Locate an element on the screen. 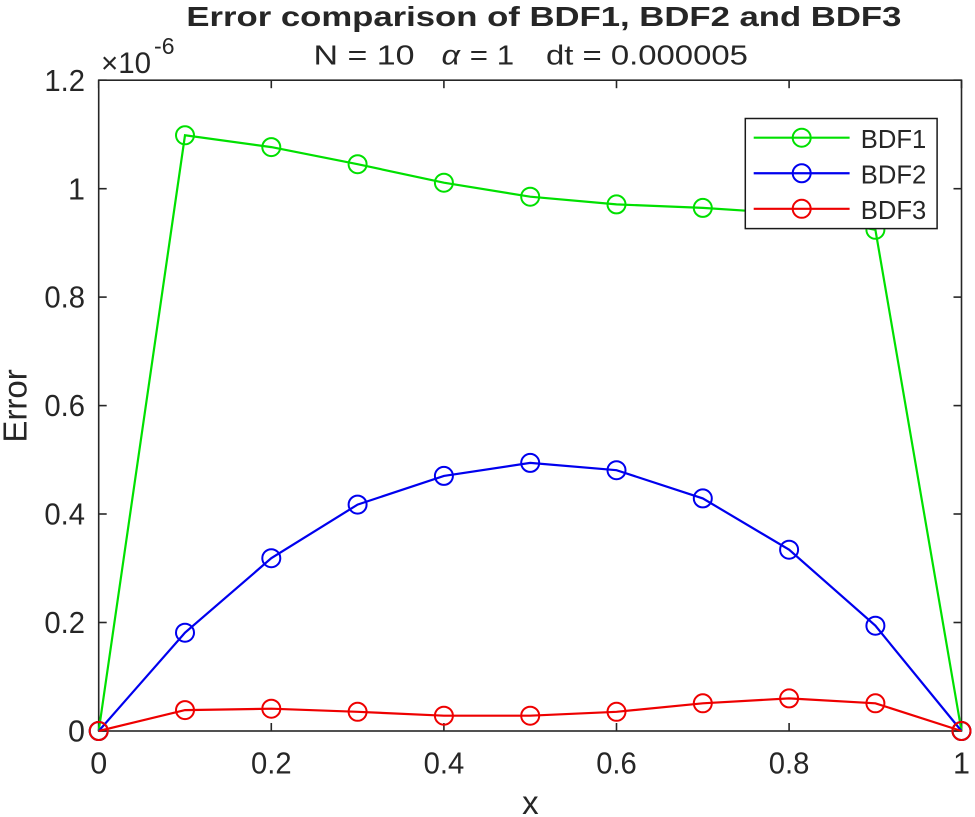 This screenshot has height=817, width=975. svg-text: = 1 is located at coordinates (492, 54).